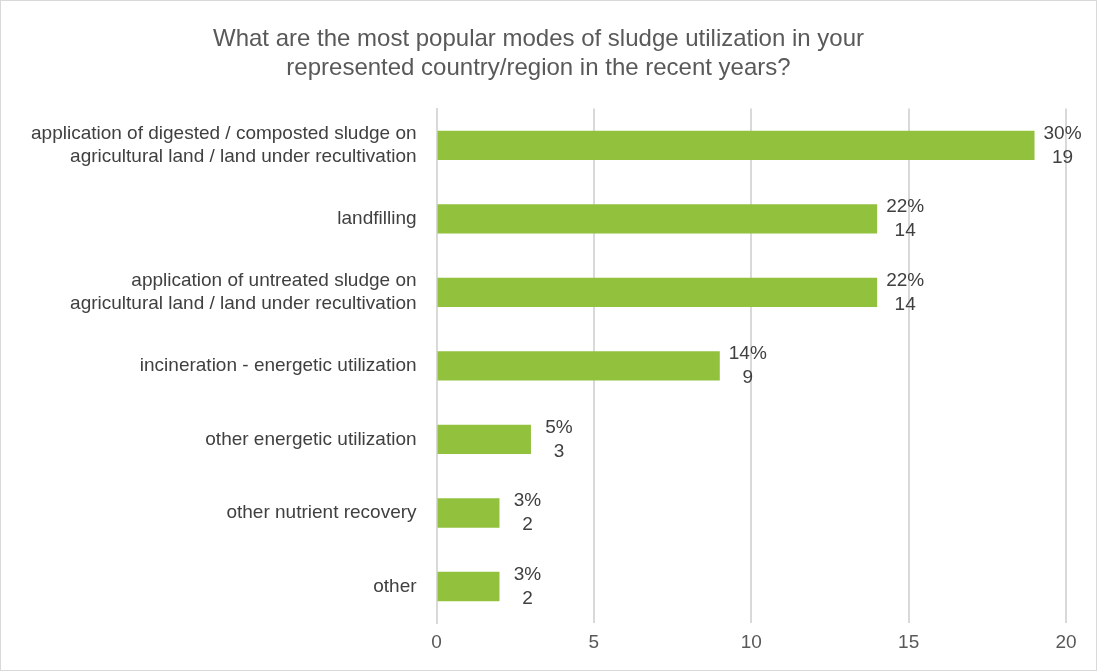  I want to click on x-tick-label: 5, so click(594, 641).